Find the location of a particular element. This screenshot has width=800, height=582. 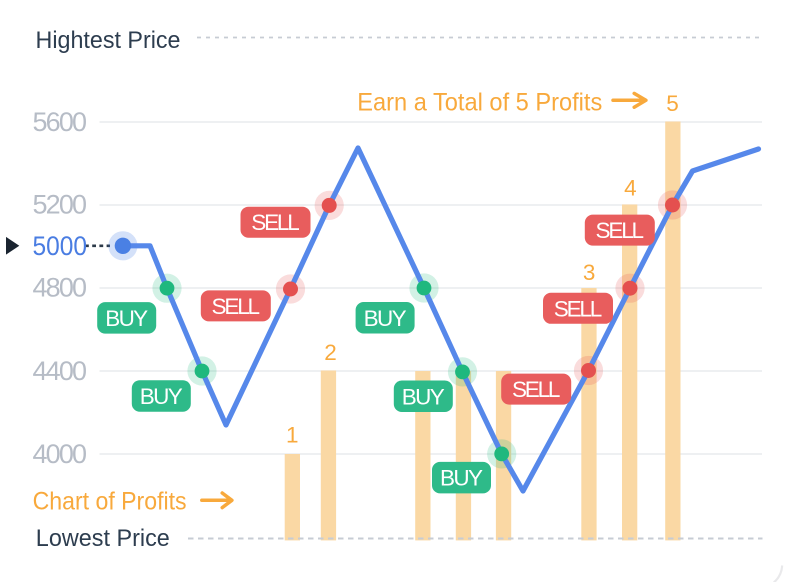

svg-text: 4 is located at coordinates (630, 188).